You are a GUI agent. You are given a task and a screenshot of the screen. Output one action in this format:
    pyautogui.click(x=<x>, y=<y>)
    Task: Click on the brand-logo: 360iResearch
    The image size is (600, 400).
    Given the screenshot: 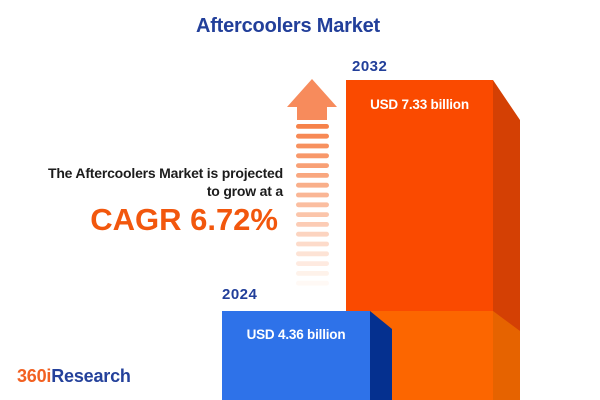 What is the action you would take?
    pyautogui.click(x=74, y=376)
    